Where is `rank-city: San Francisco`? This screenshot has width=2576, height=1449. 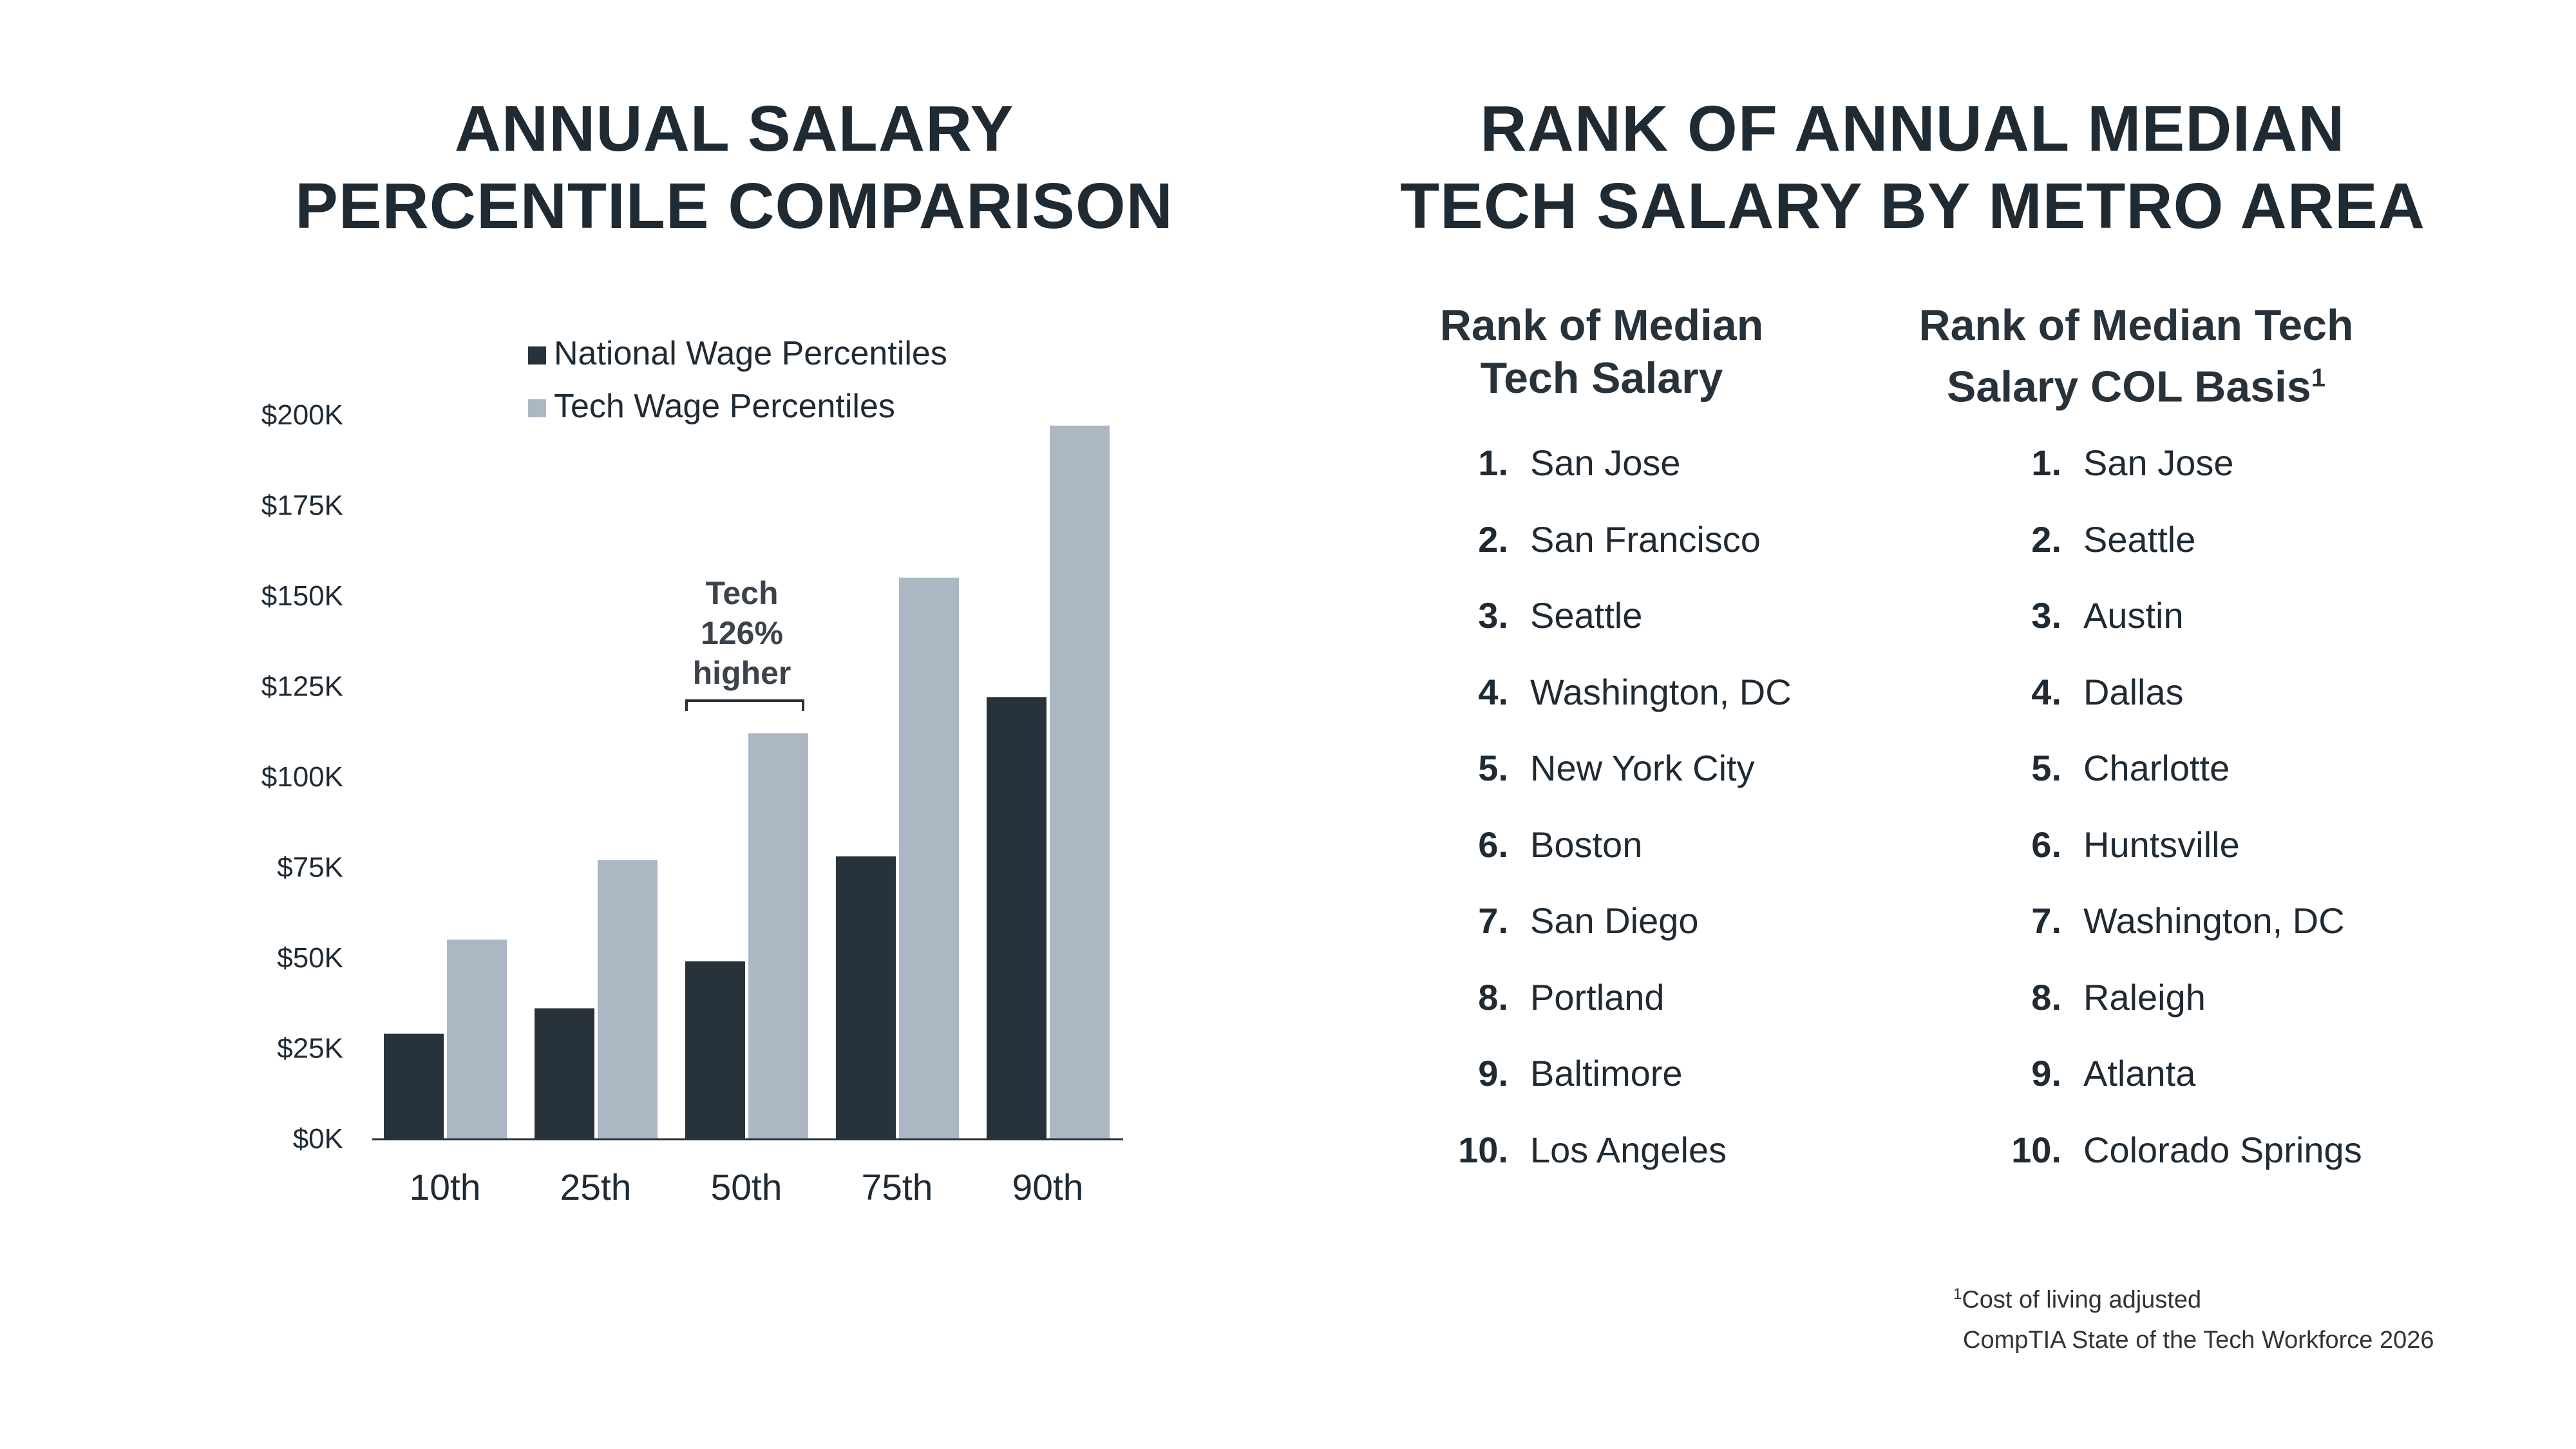 rank-city: San Francisco is located at coordinates (1645, 539).